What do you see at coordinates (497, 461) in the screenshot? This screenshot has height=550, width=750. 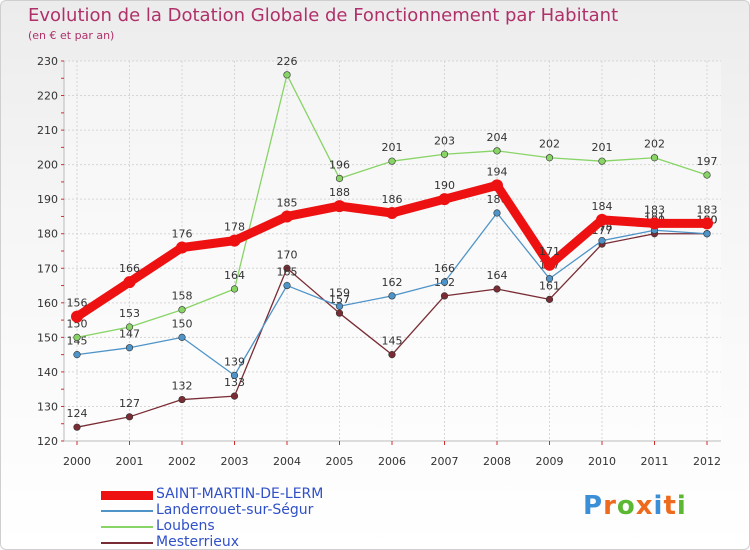 I see `x-tick-label: 2008` at bounding box center [497, 461].